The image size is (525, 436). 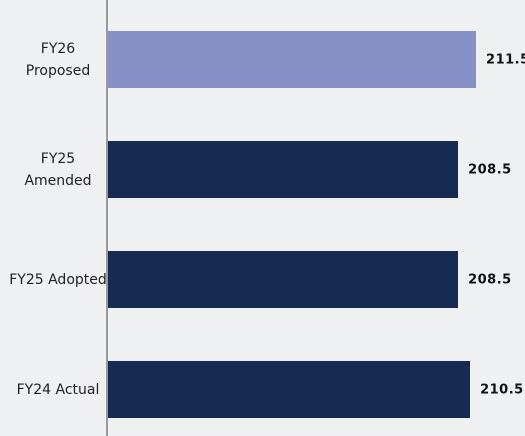 I want to click on axis-line, so click(x=107, y=218).